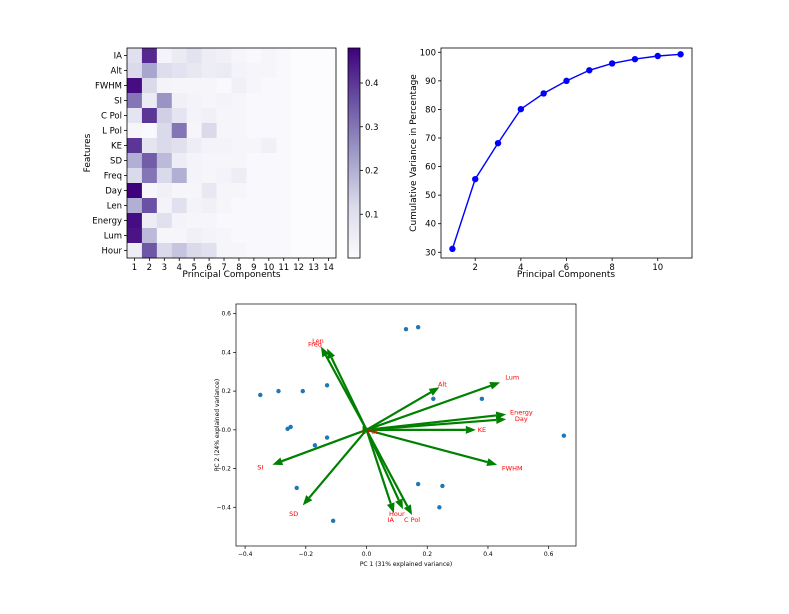 Image resolution: width=789 pixels, height=614 pixels. What do you see at coordinates (430, 253) in the screenshot?
I see `line-y-tick-label: 30` at bounding box center [430, 253].